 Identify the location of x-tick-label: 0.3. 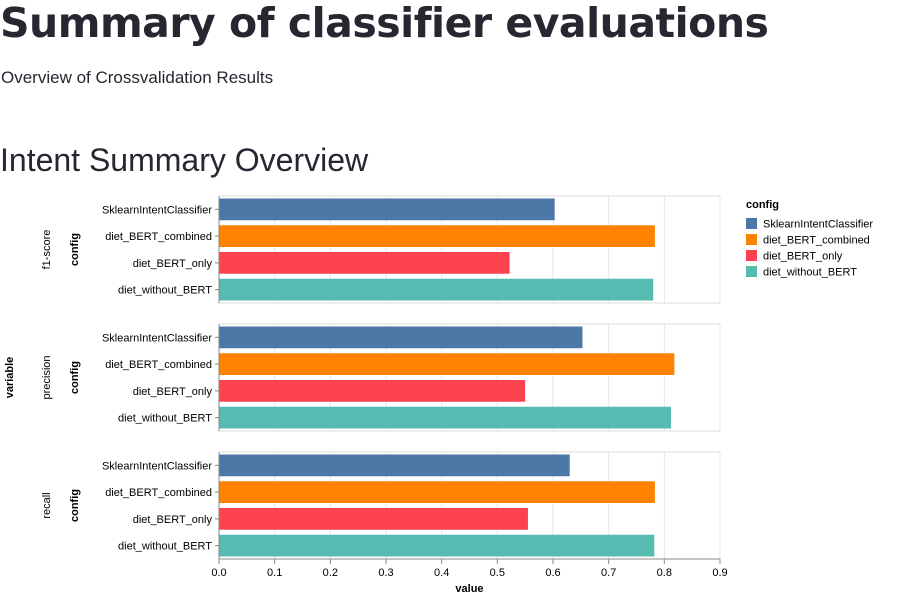
(385, 573).